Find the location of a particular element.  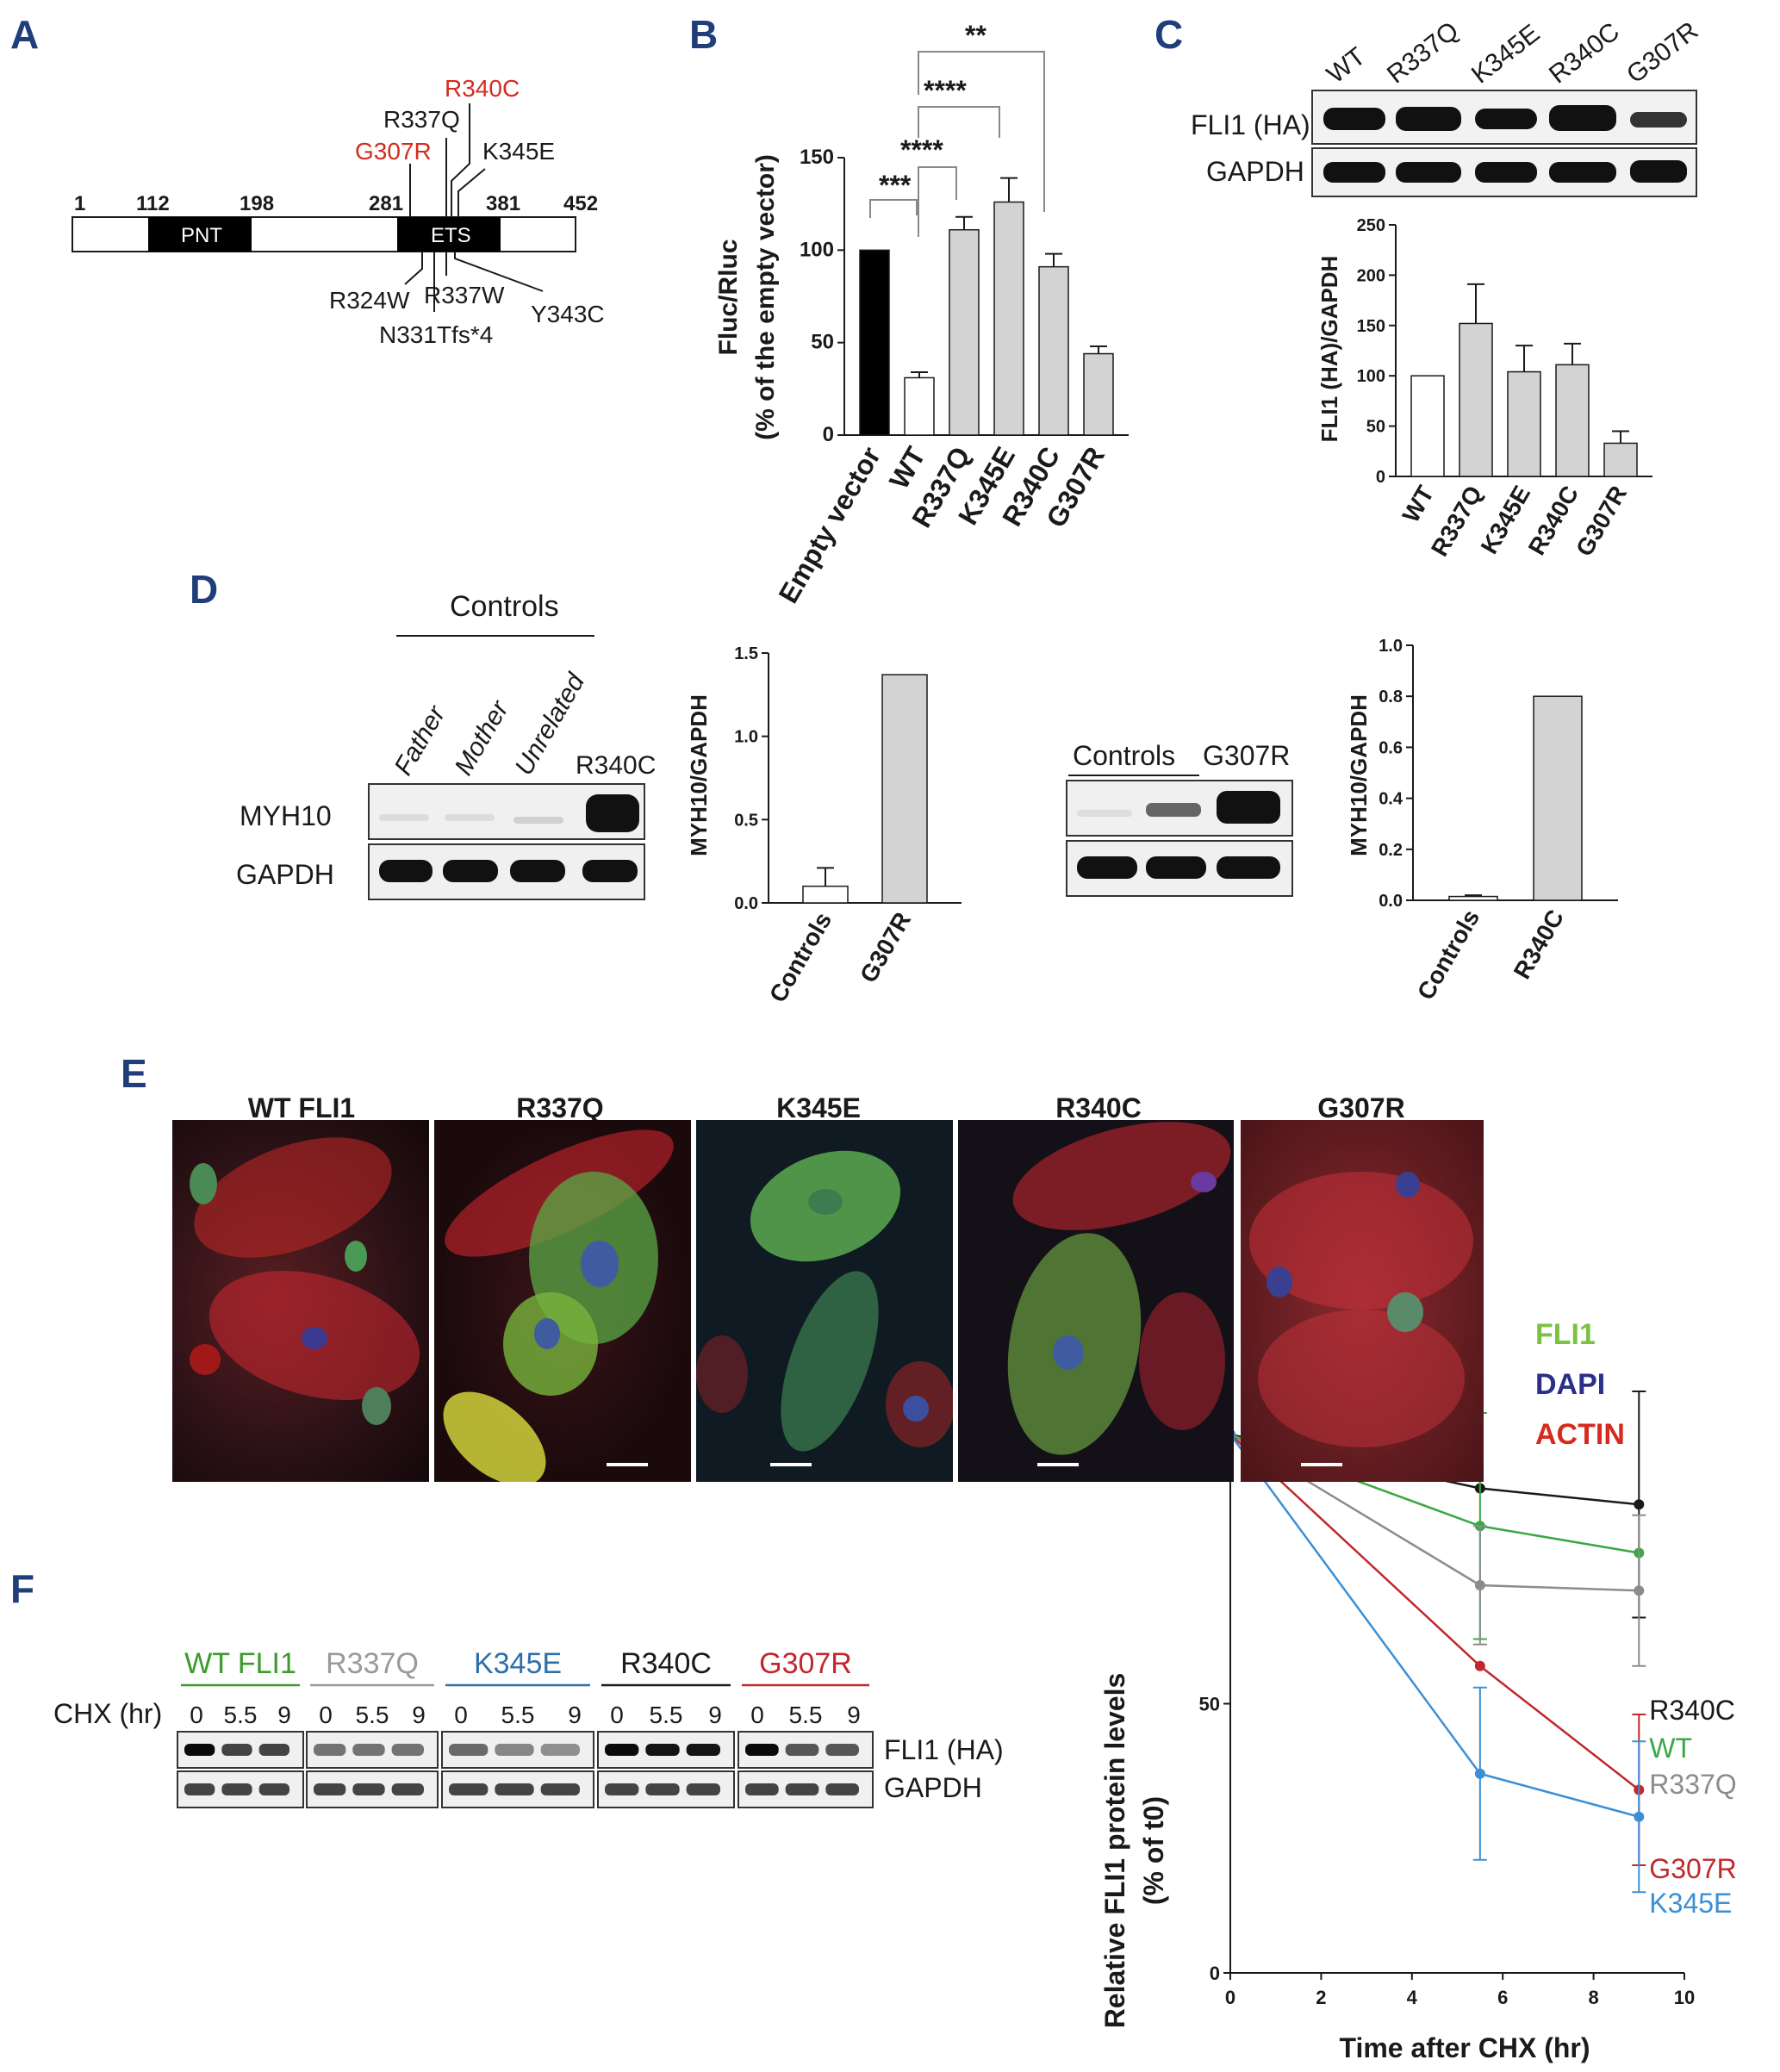

blot-c-label-fli1: FLI1 (HA) is located at coordinates (1250, 125).